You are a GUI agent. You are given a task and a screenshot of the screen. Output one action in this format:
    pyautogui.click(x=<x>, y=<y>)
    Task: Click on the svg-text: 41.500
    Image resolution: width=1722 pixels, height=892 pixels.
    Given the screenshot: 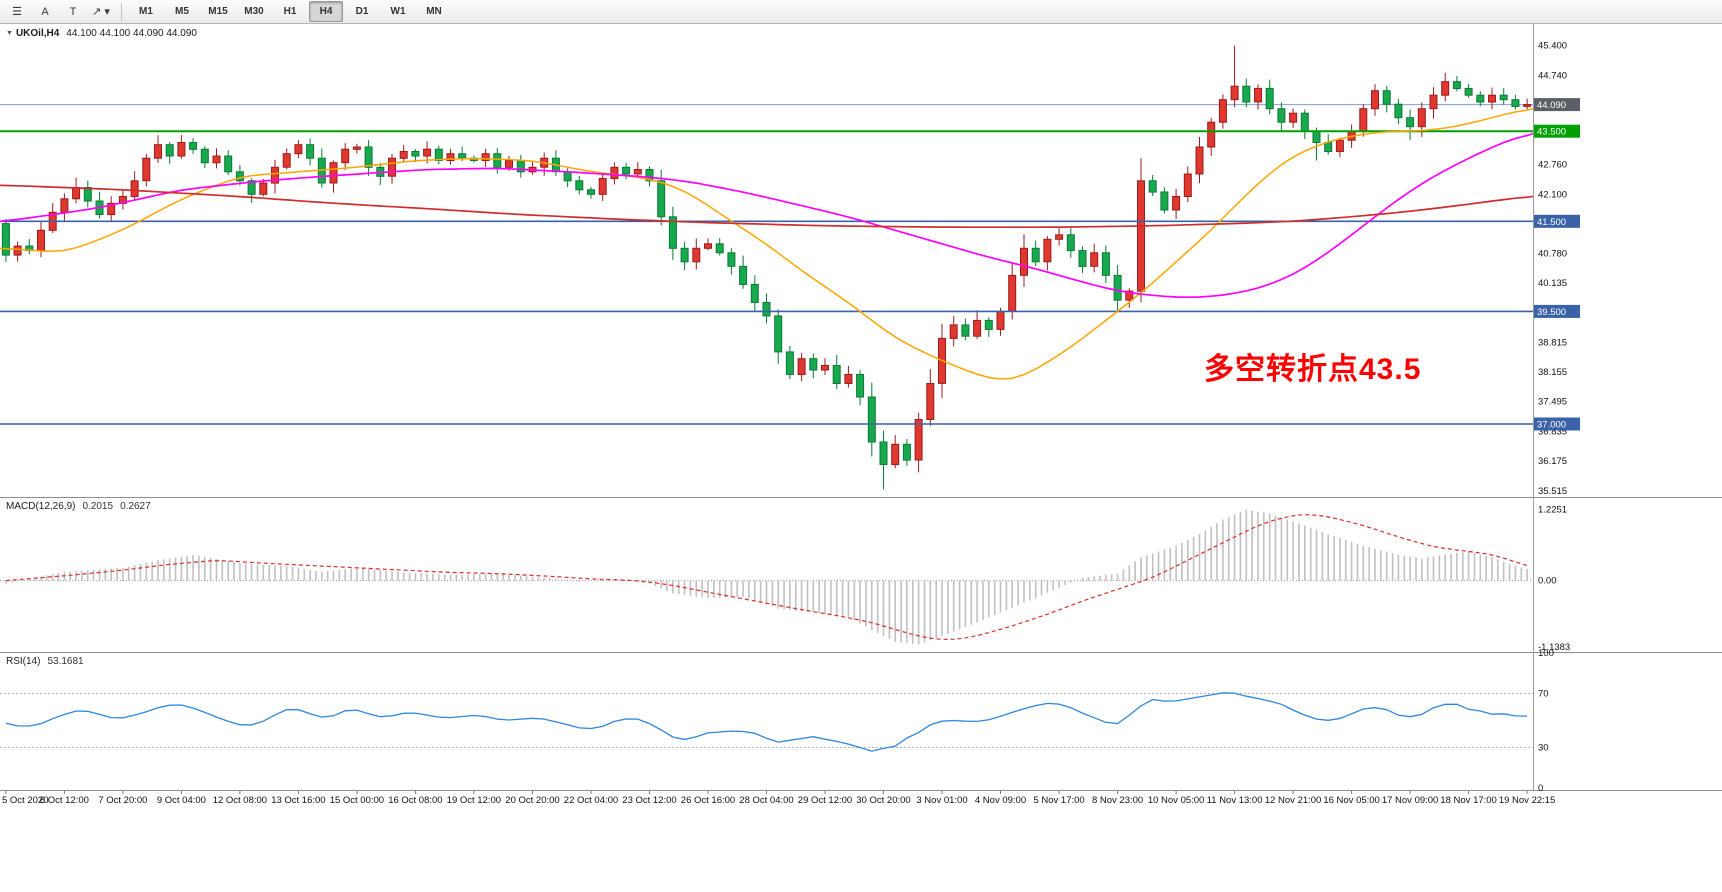 What is the action you would take?
    pyautogui.click(x=1551, y=222)
    